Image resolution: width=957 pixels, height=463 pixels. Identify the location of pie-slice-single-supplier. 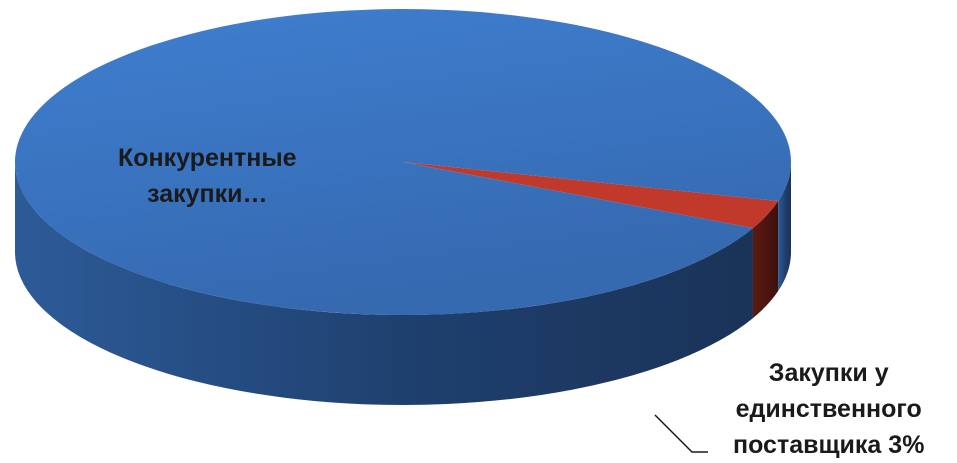
(591, 195).